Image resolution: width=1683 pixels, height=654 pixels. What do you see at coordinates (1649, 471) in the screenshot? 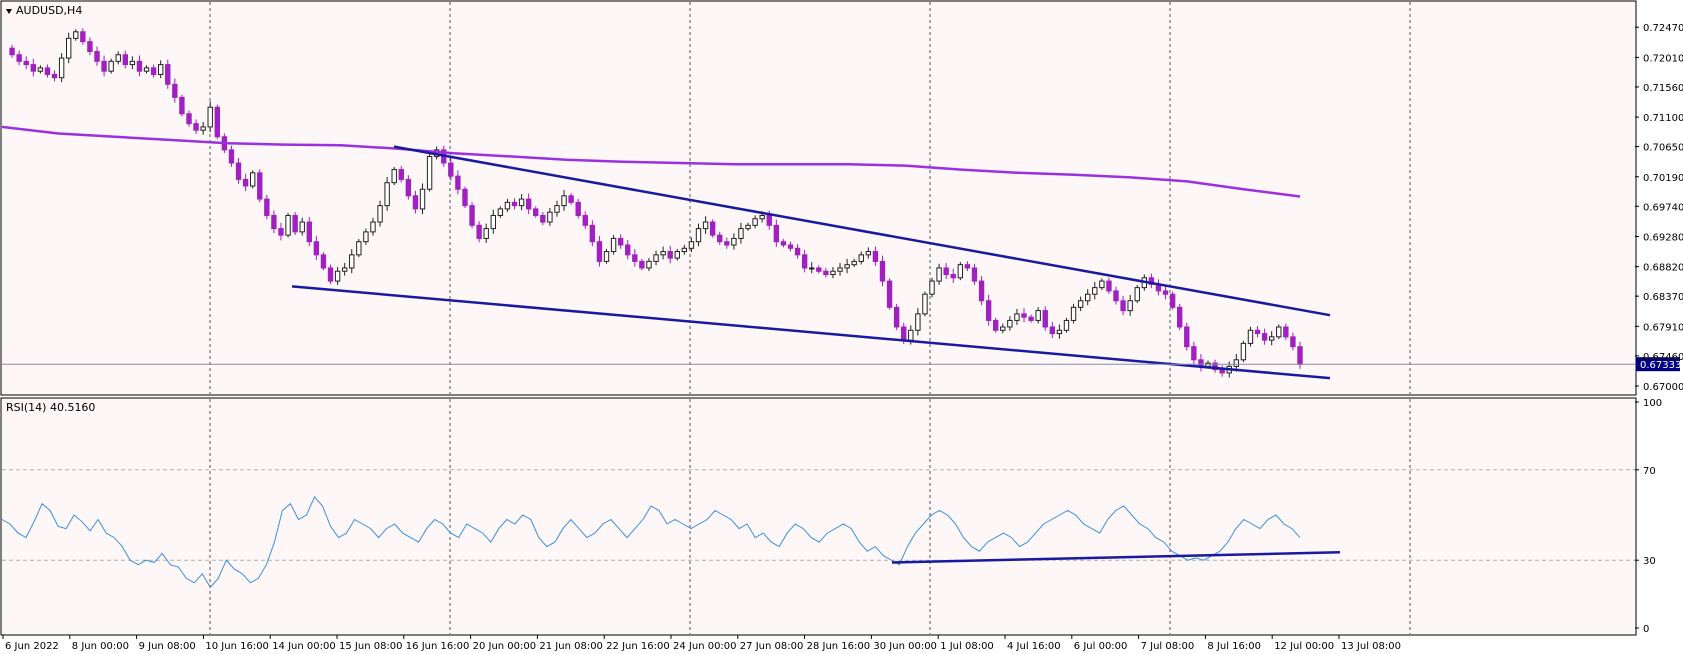
I see `rsi-tick-label: 70` at bounding box center [1649, 471].